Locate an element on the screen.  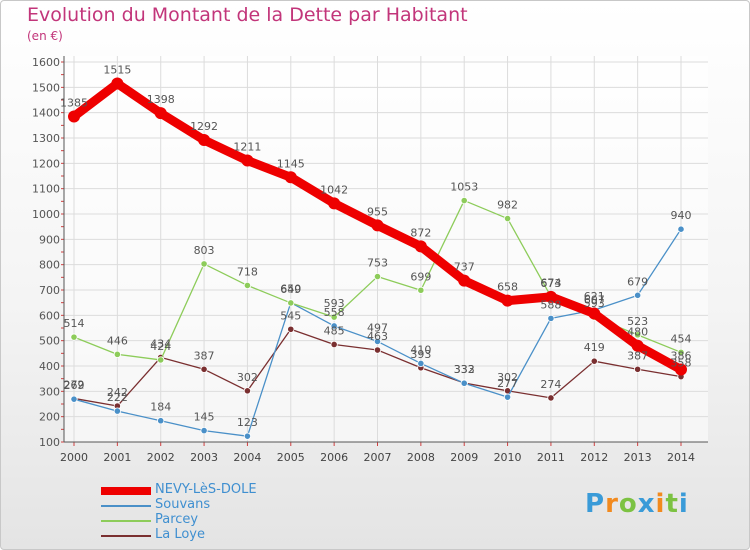
data-label: 588 is located at coordinates (550, 304).